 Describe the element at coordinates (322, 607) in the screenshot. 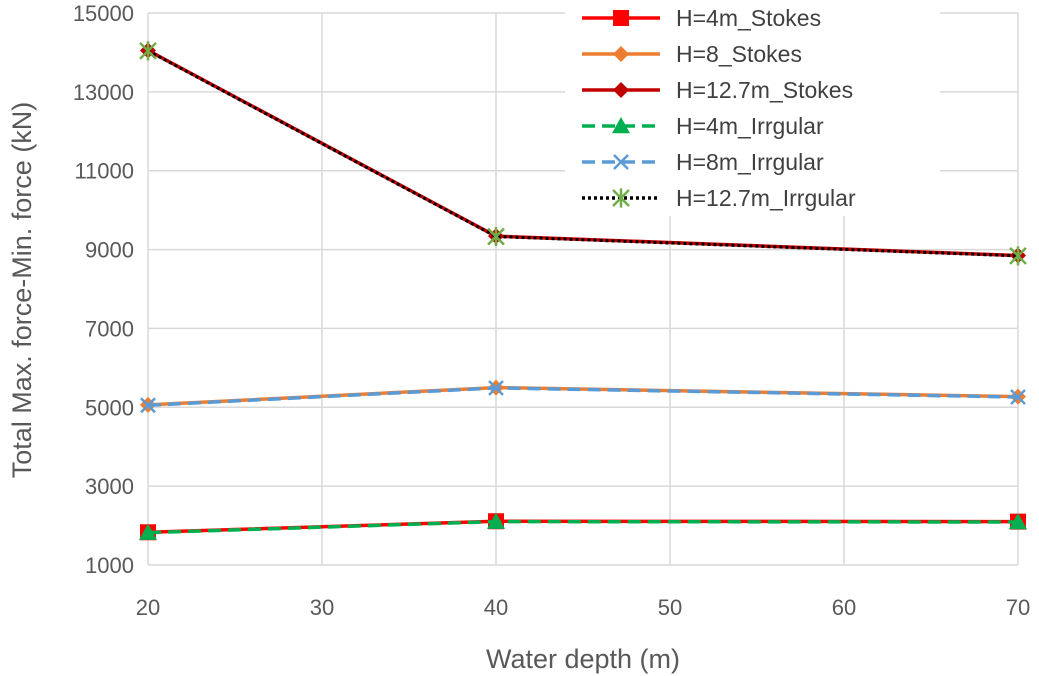

I see `x-tick-label: 30` at that location.